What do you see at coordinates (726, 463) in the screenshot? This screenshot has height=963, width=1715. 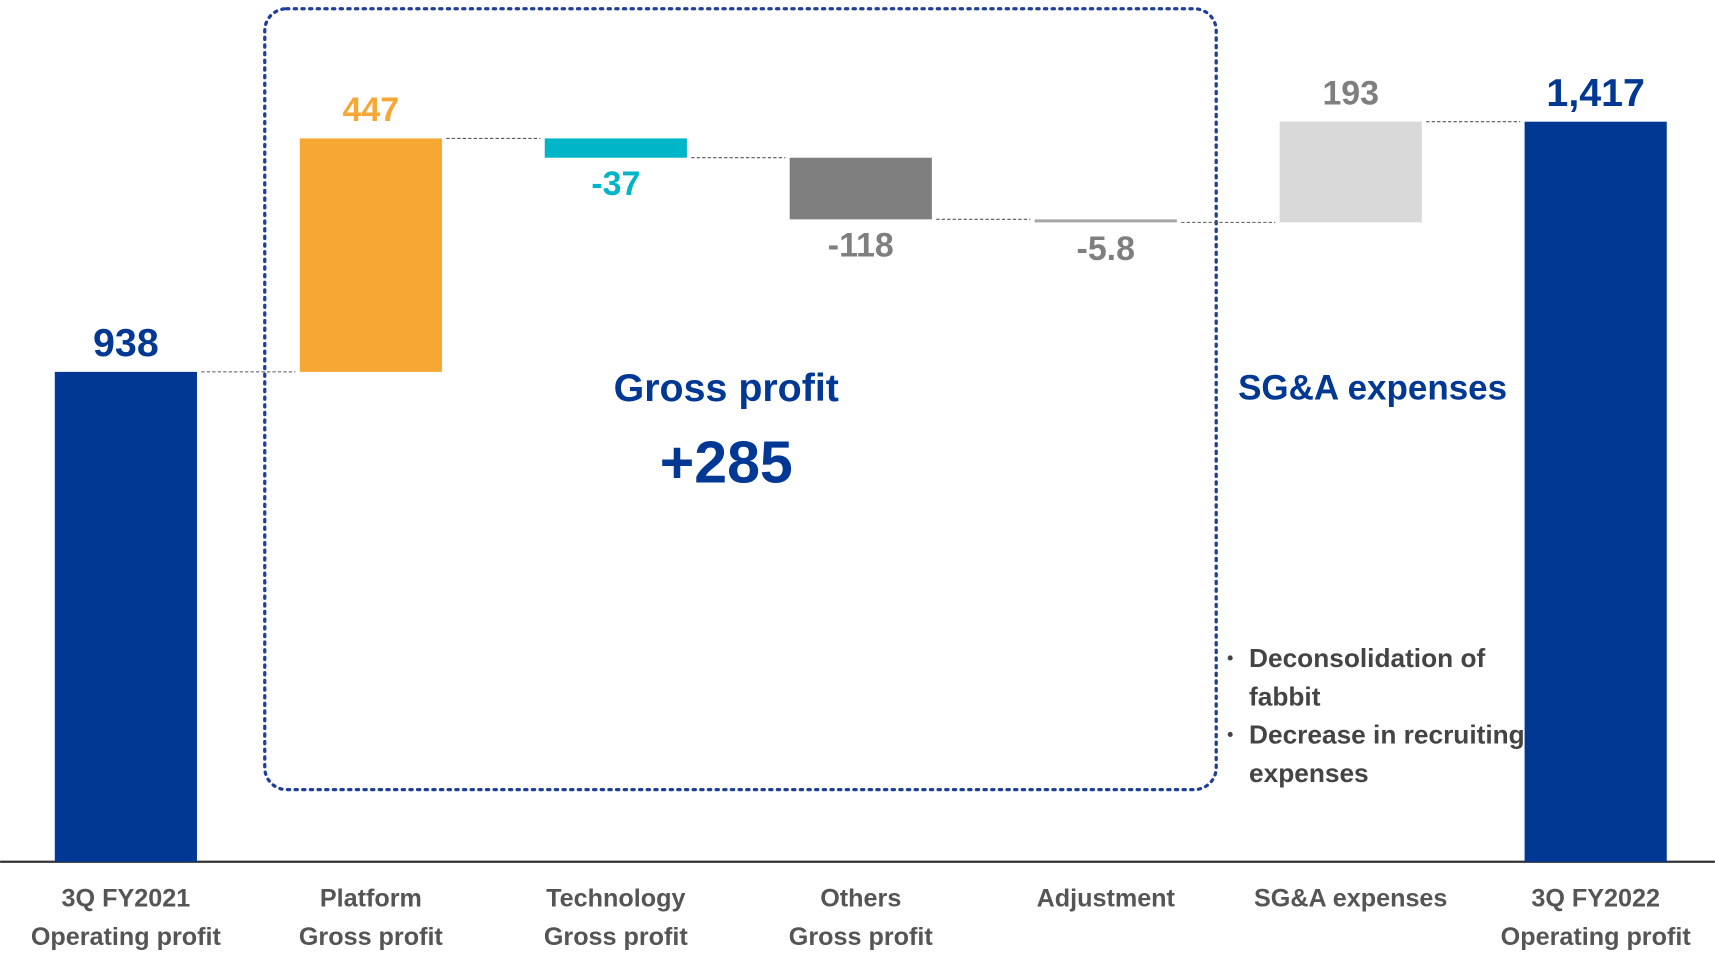 I see `annotation: +285` at bounding box center [726, 463].